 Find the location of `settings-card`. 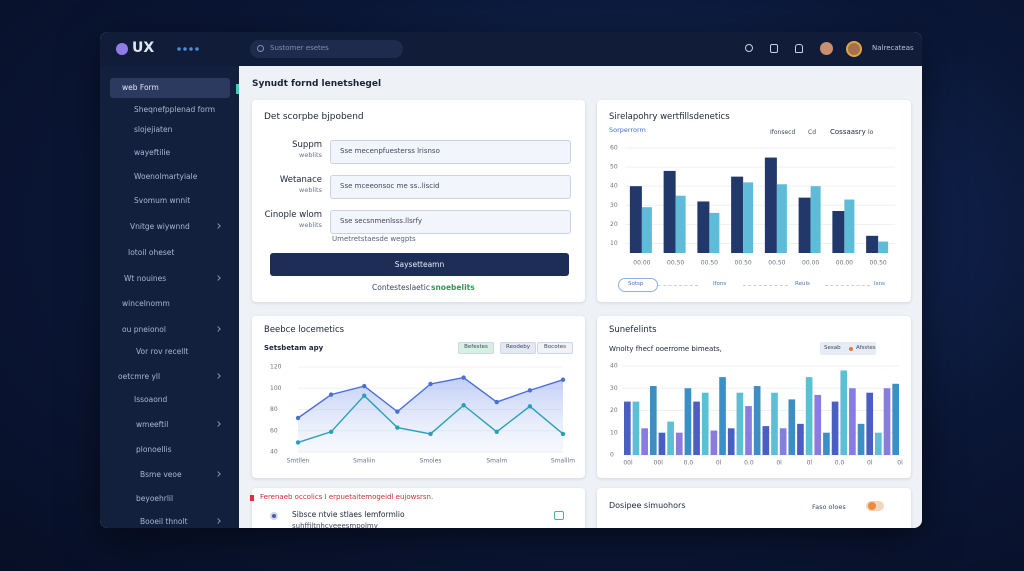

settings-card is located at coordinates (754, 508).